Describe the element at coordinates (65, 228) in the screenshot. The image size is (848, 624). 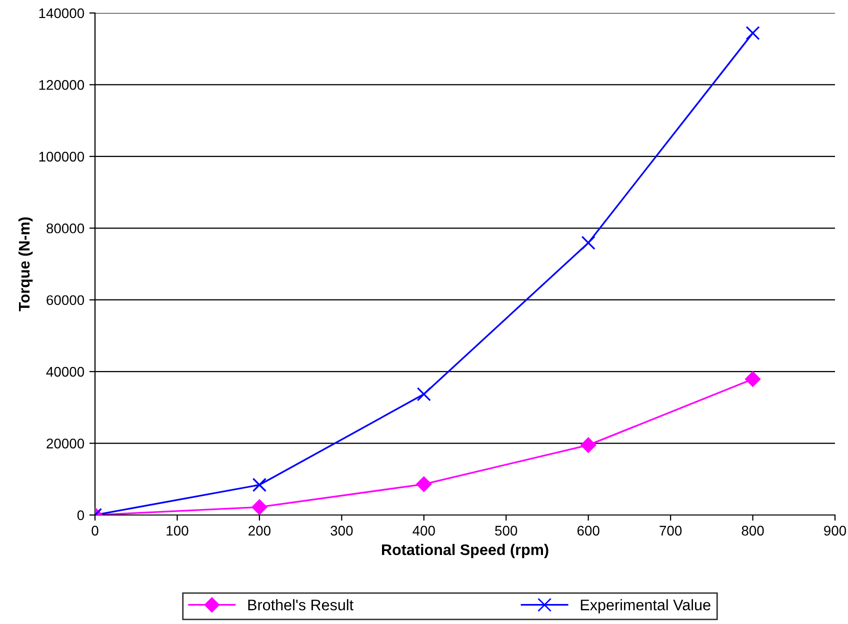
I see `y-tick-label: 80000` at that location.